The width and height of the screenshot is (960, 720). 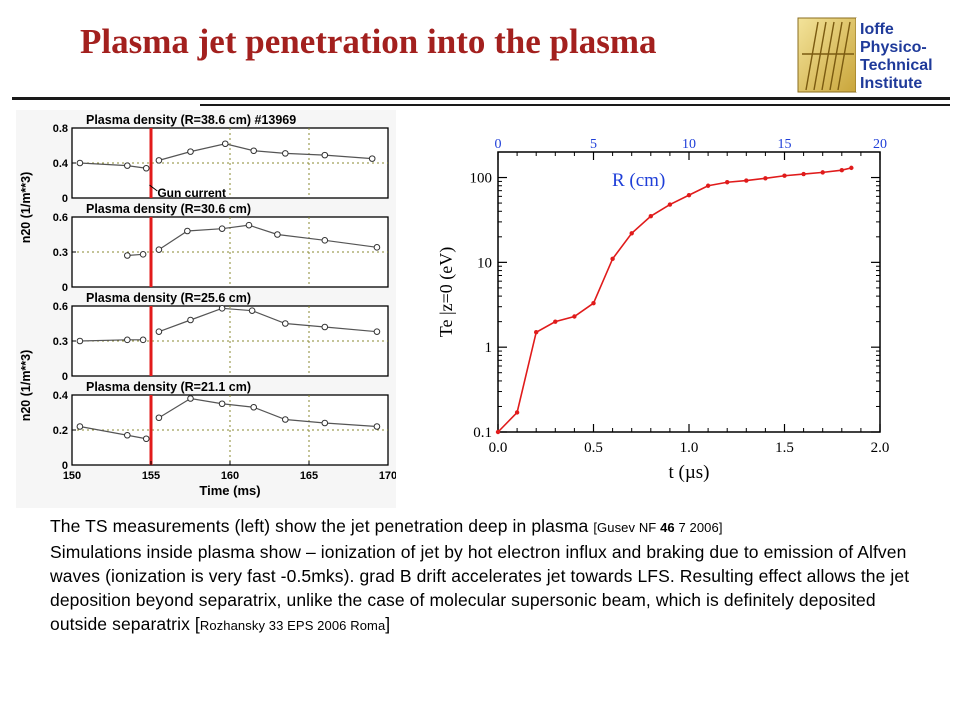 What do you see at coordinates (387, 476) in the screenshot?
I see `x-tick-label: 170` at bounding box center [387, 476].